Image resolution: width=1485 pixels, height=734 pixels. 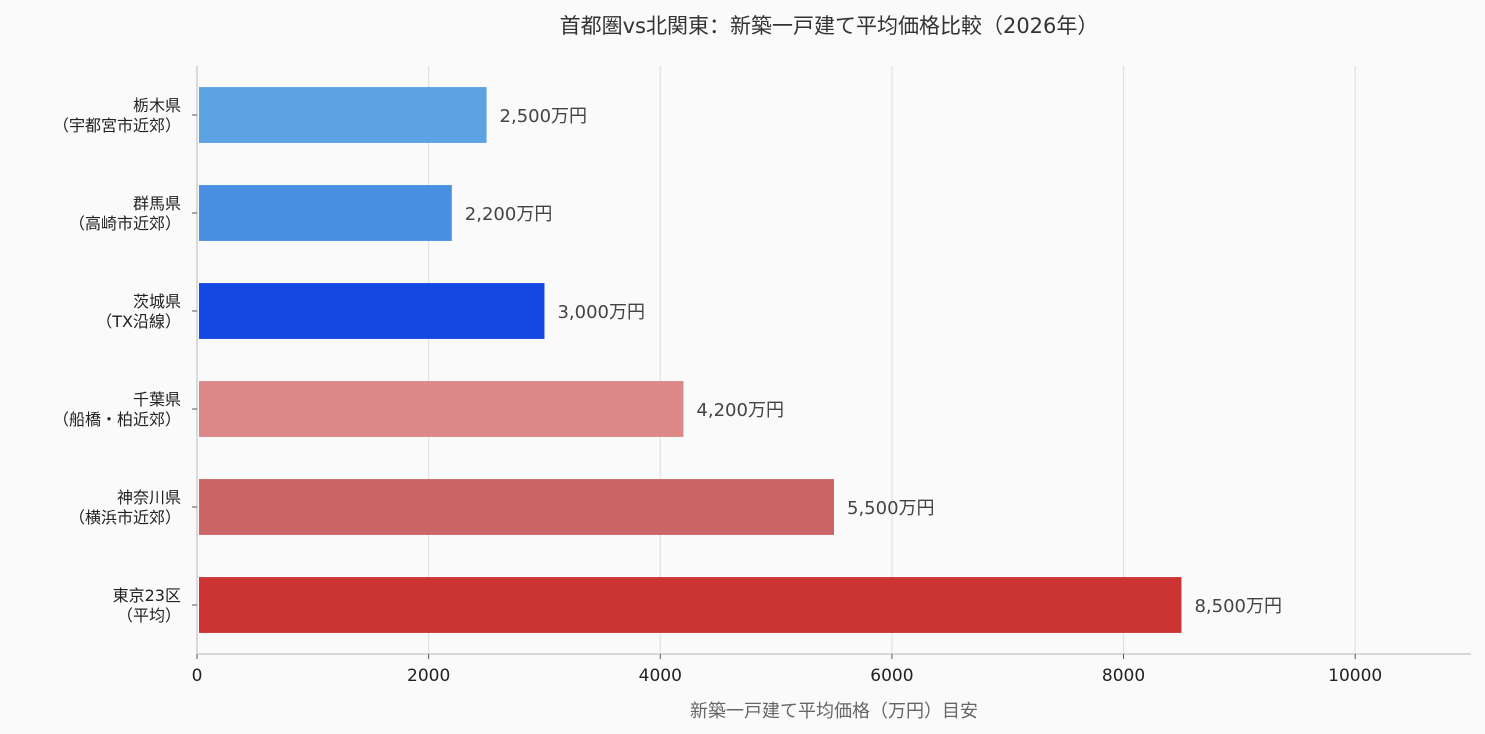 What do you see at coordinates (138, 321) in the screenshot?
I see `y-tick-label: （TX沿線）` at bounding box center [138, 321].